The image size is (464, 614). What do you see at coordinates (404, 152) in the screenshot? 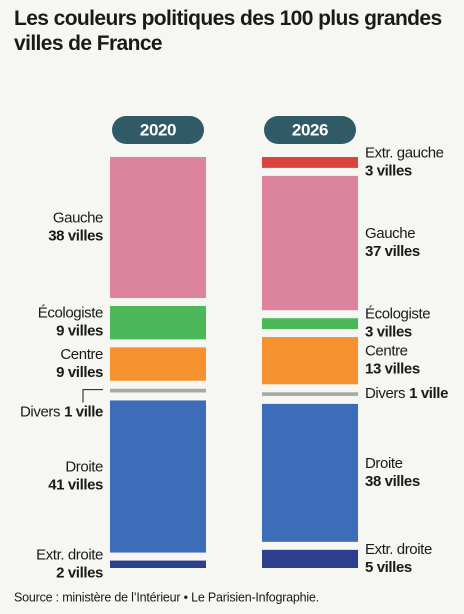
I see `segment-name: Extr. gauche` at bounding box center [404, 152].